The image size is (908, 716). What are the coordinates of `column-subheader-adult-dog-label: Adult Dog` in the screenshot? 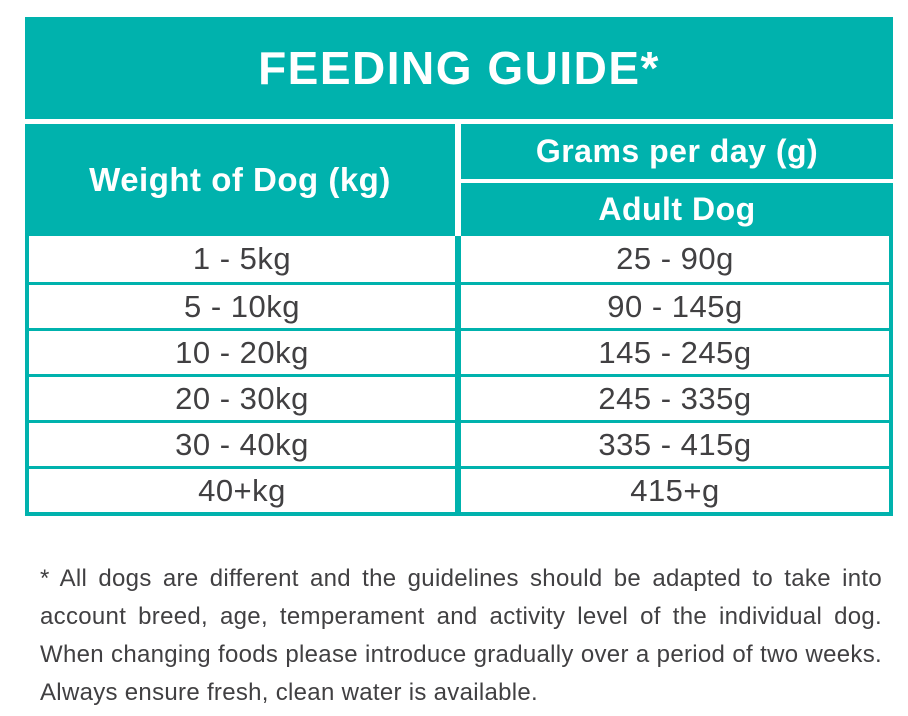 It's located at (677, 209).